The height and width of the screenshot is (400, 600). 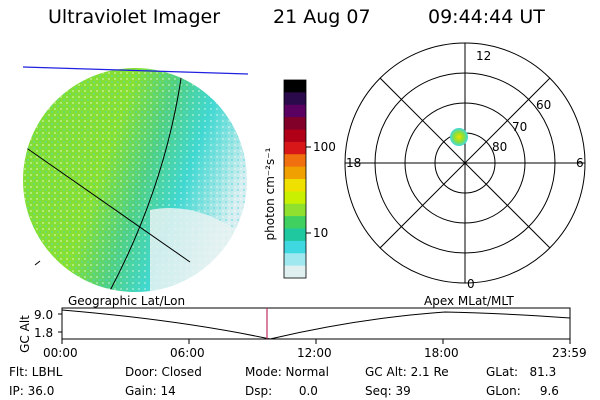 I want to click on status-mode: Mode: Normal, so click(x=287, y=372).